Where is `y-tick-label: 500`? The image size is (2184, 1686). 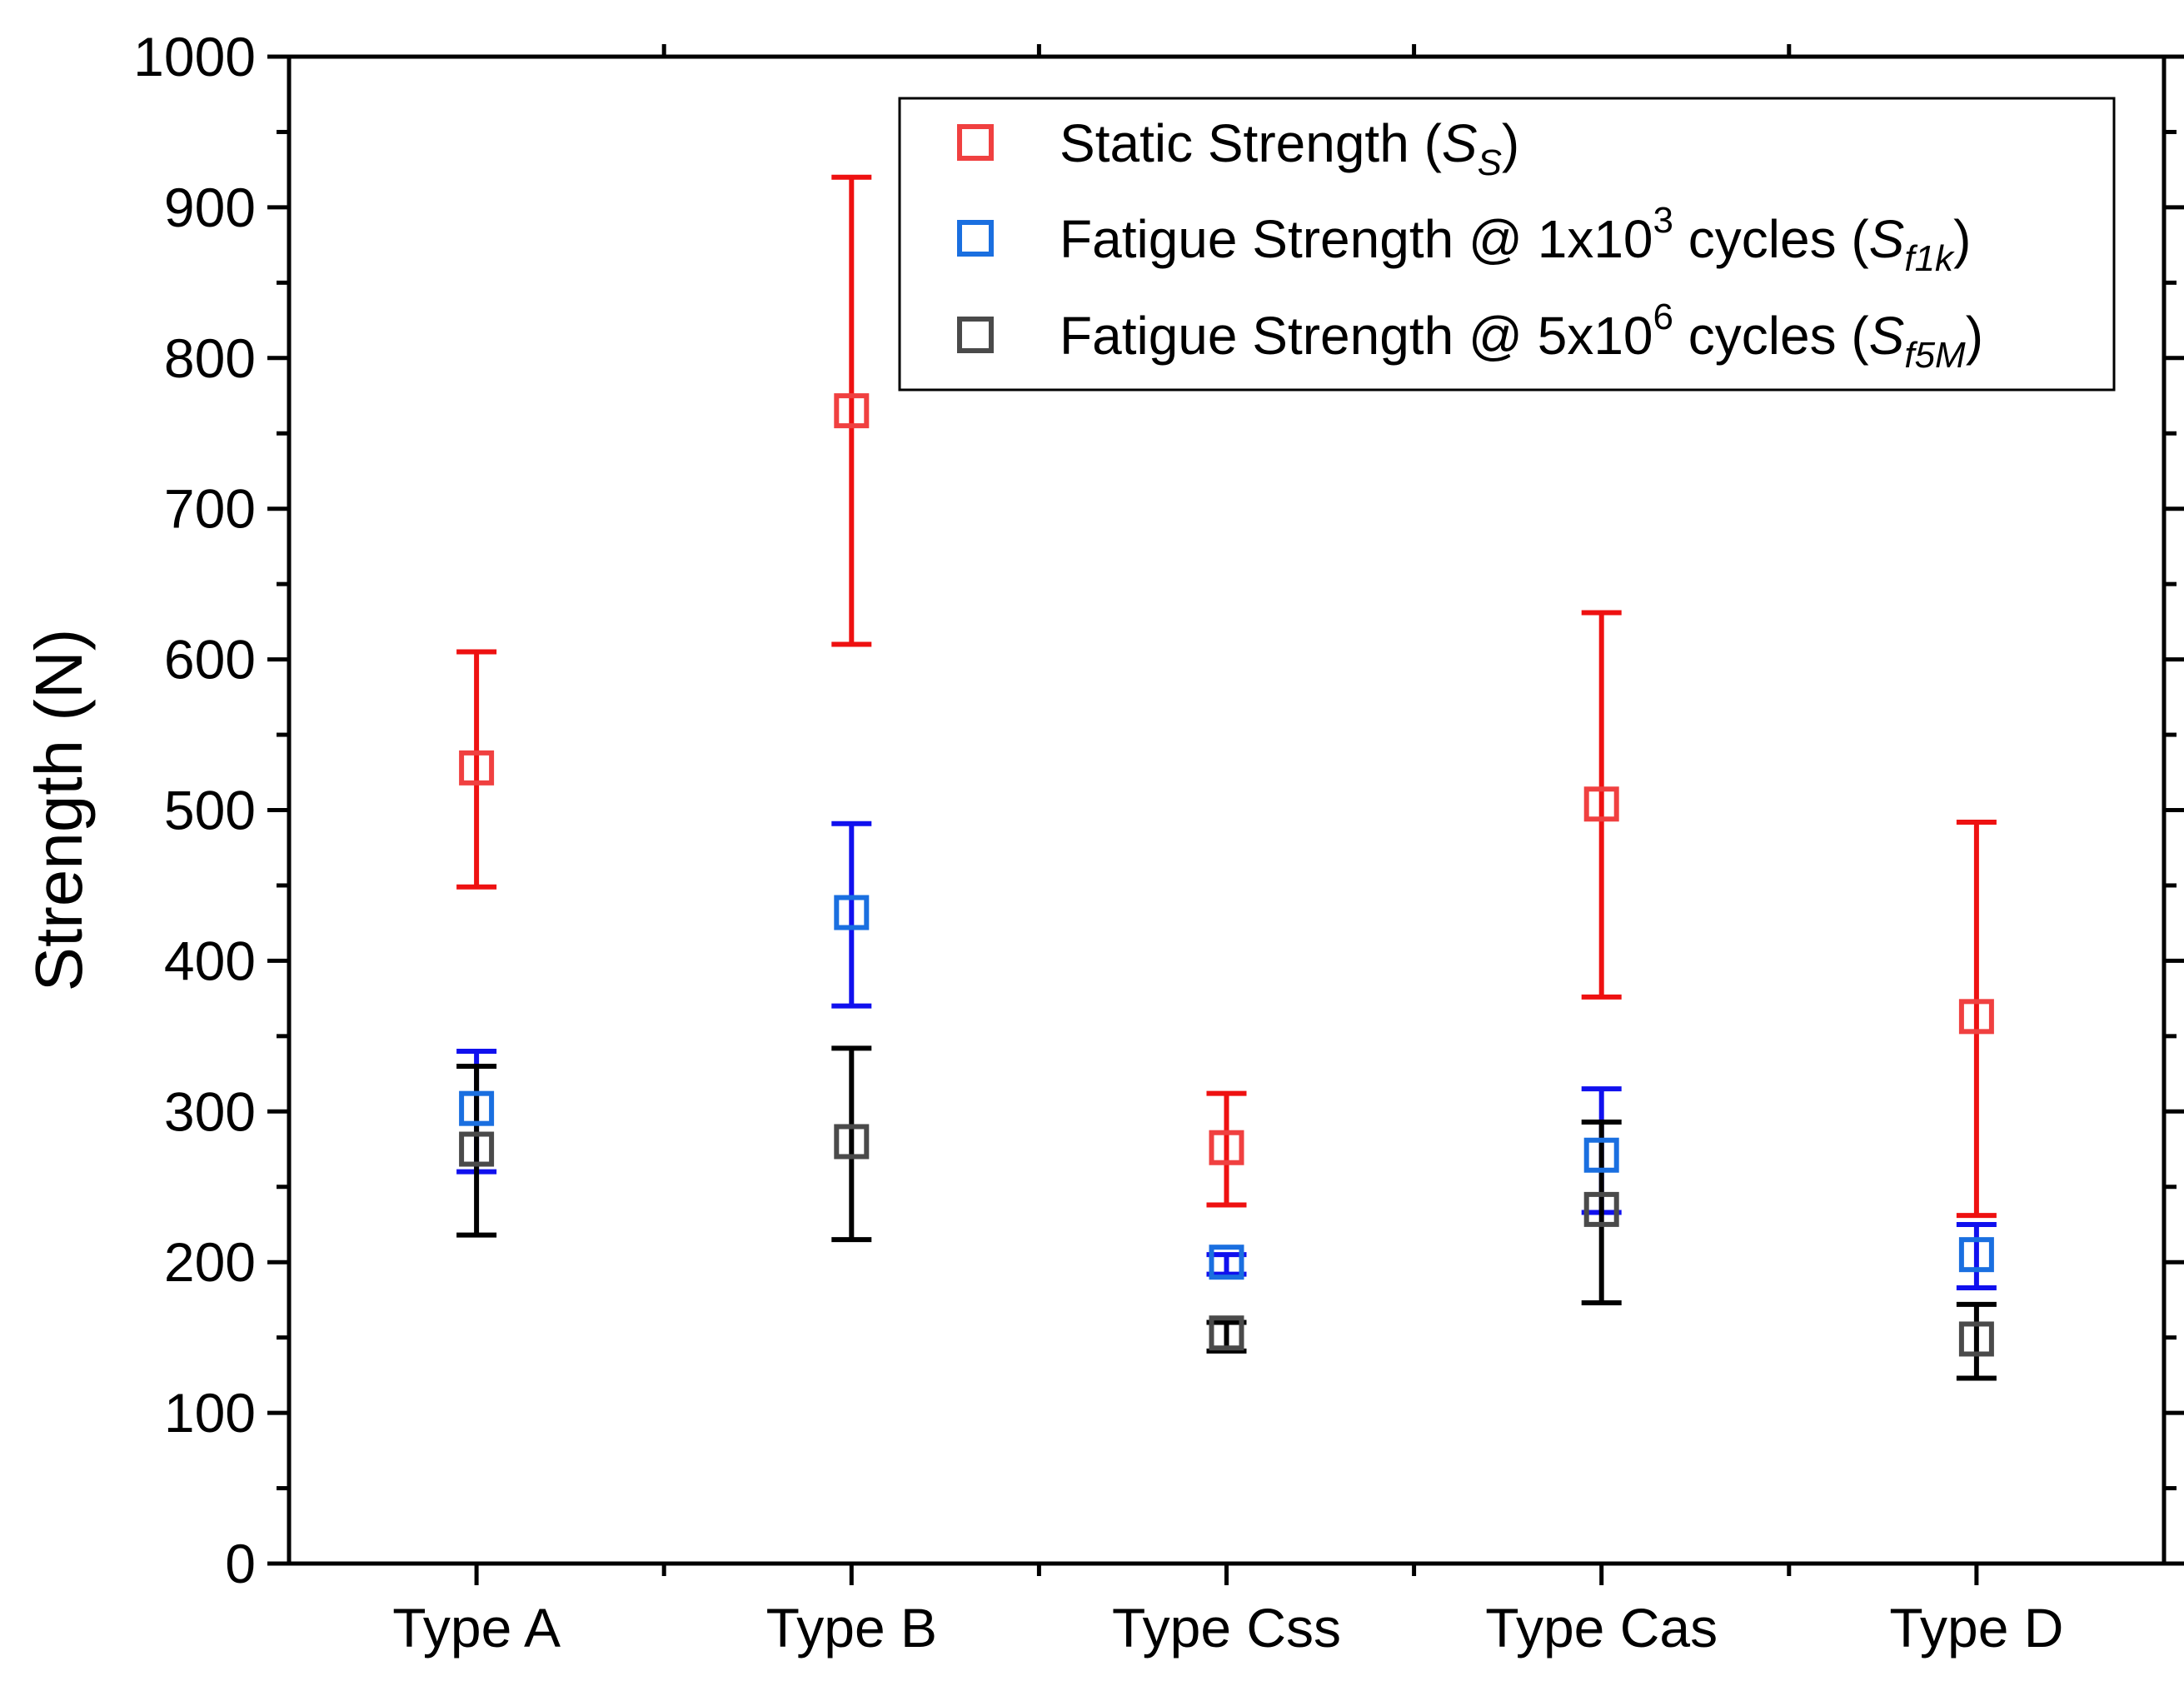
y-tick-label: 500 is located at coordinates (210, 810).